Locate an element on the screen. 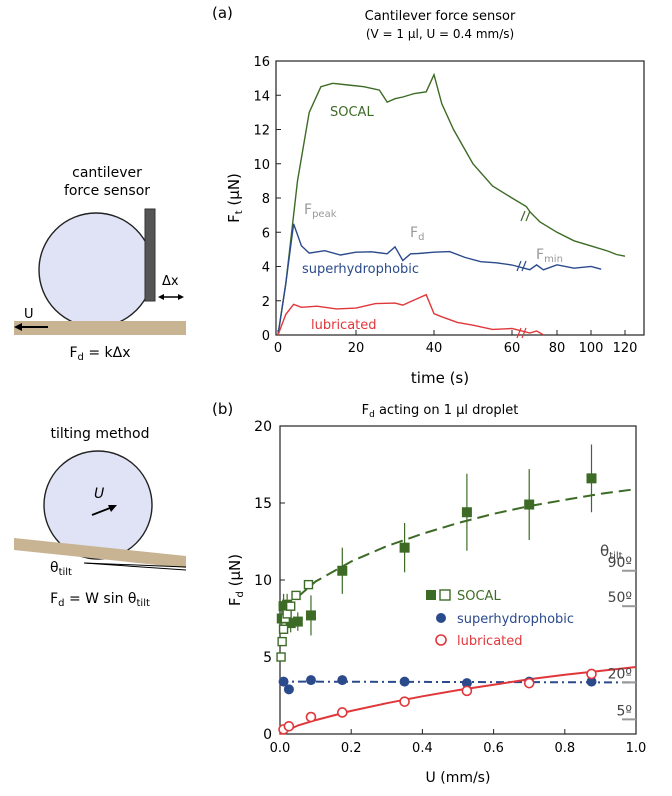 The height and width of the screenshot is (796, 672). tilting-title: tilting method is located at coordinates (100, 434).